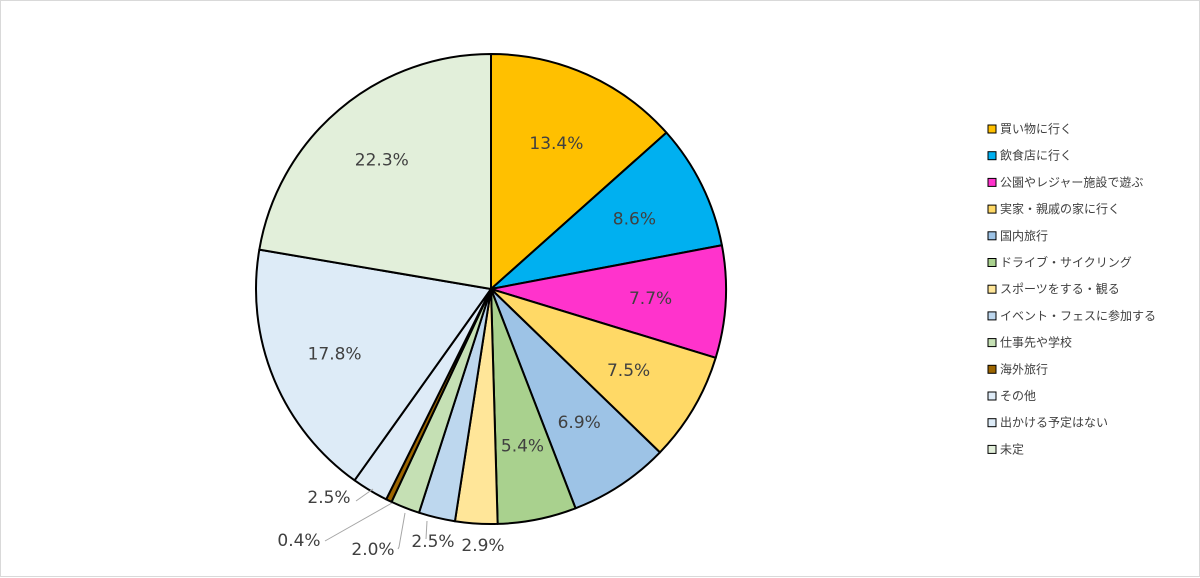  Describe the element at coordinates (1054, 422) in the screenshot. I see `legend-label: 出かける予定はない` at that location.